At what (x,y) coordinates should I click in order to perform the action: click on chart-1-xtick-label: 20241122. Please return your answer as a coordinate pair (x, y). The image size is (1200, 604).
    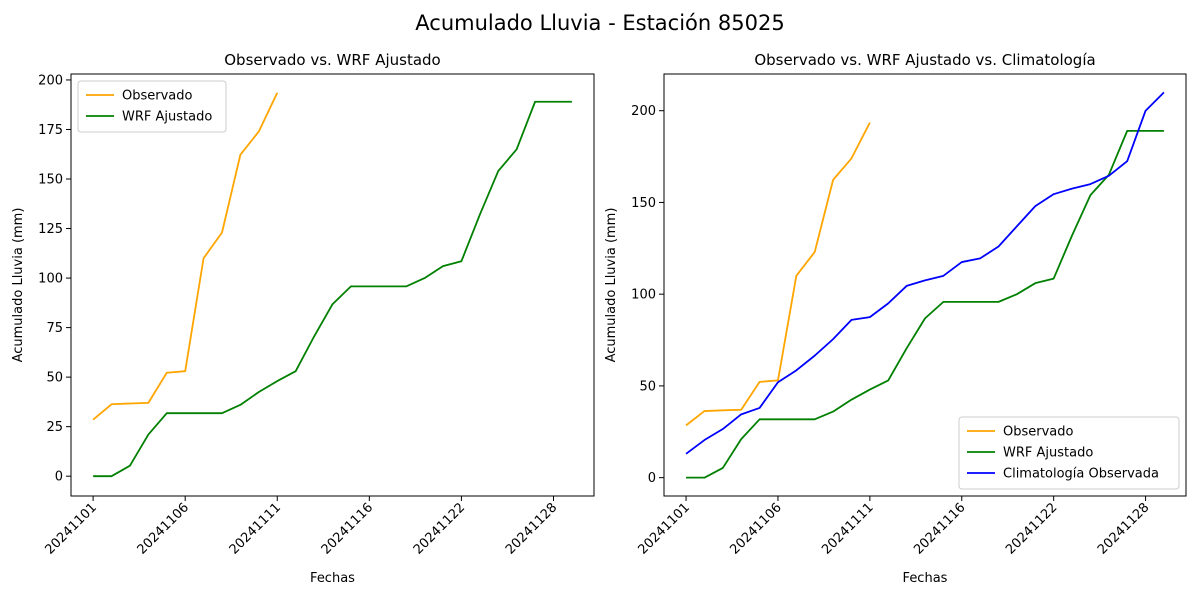
    Looking at the image, I should click on (439, 528).